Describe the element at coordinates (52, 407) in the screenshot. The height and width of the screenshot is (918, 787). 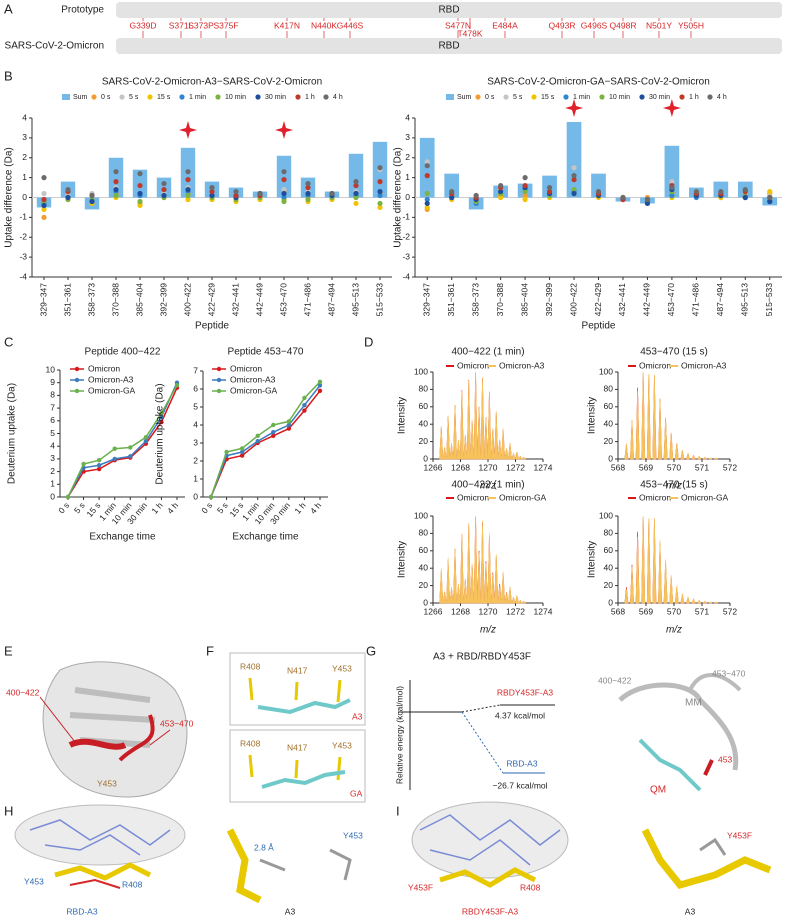
I see `y-tick-label: 7` at that location.